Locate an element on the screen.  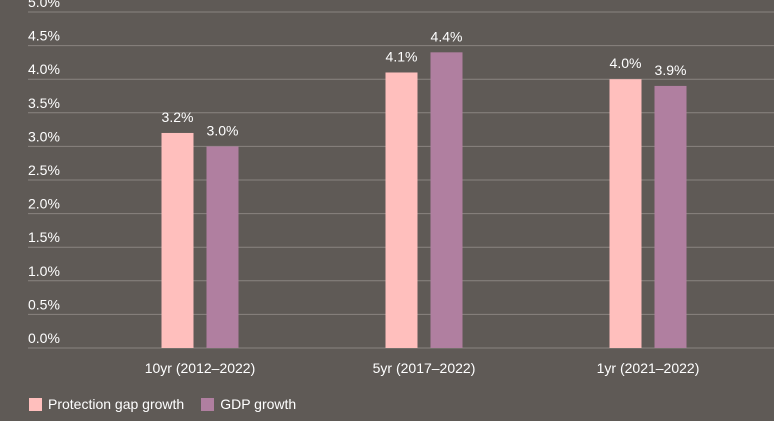
y-tick-label: 1.0% is located at coordinates (44, 271).